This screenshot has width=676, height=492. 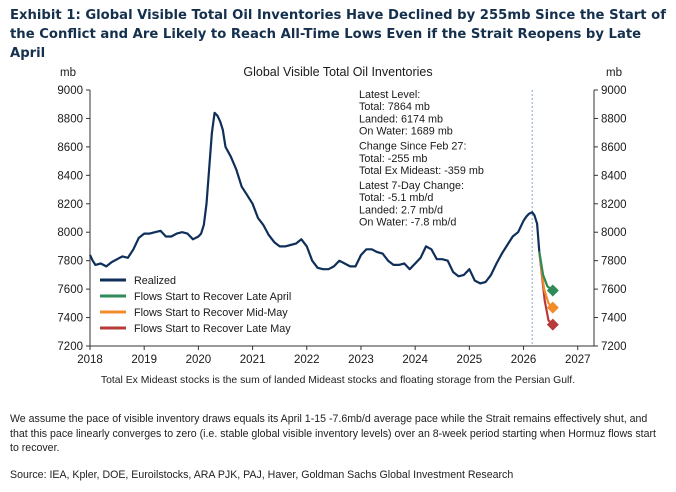 What do you see at coordinates (70, 319) in the screenshot?
I see `y-tick-label-left: 7400` at bounding box center [70, 319].